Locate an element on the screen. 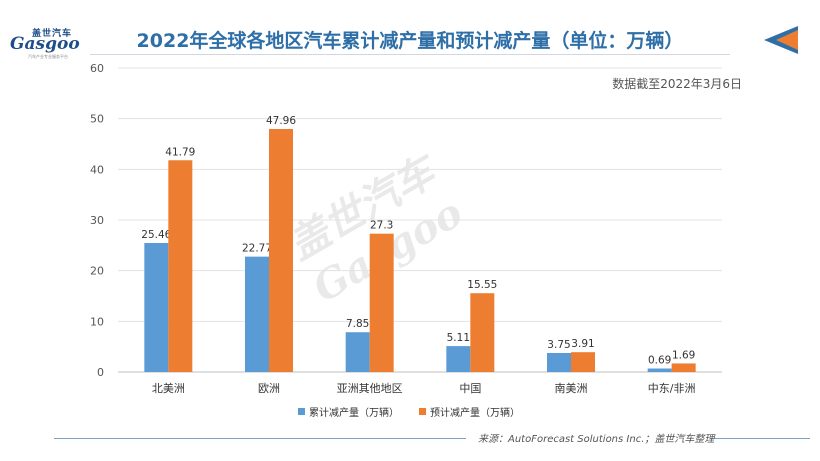 The width and height of the screenshot is (820, 461). x-category-label: 欧洲 is located at coordinates (269, 388).